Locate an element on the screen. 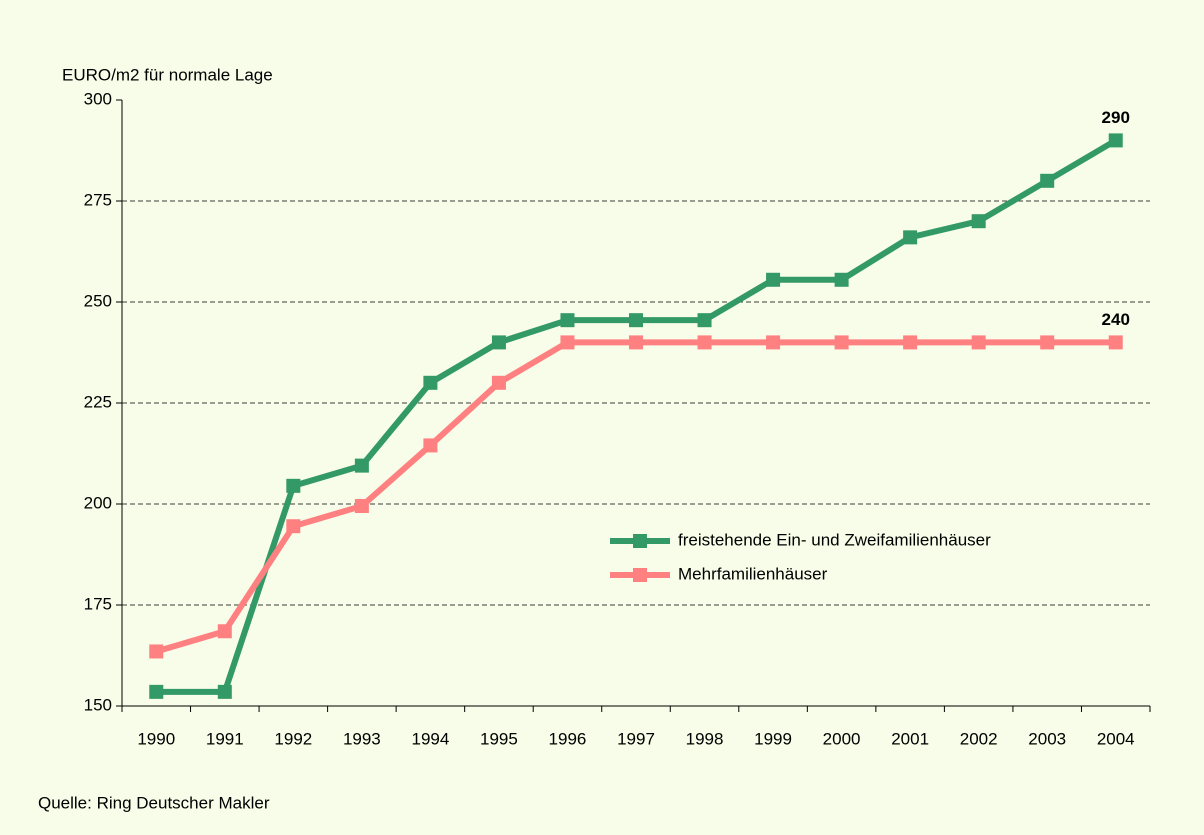 This screenshot has height=835, width=1204. x-tick-label: 1998 is located at coordinates (705, 738).